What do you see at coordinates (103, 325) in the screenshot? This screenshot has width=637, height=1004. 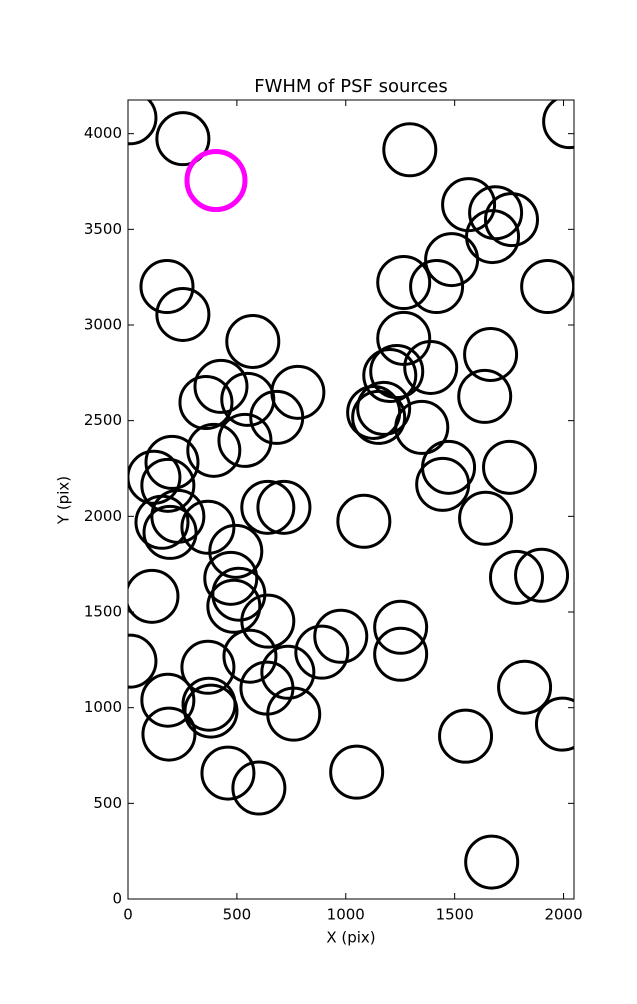 I see `y-tick-label: 3000` at bounding box center [103, 325].